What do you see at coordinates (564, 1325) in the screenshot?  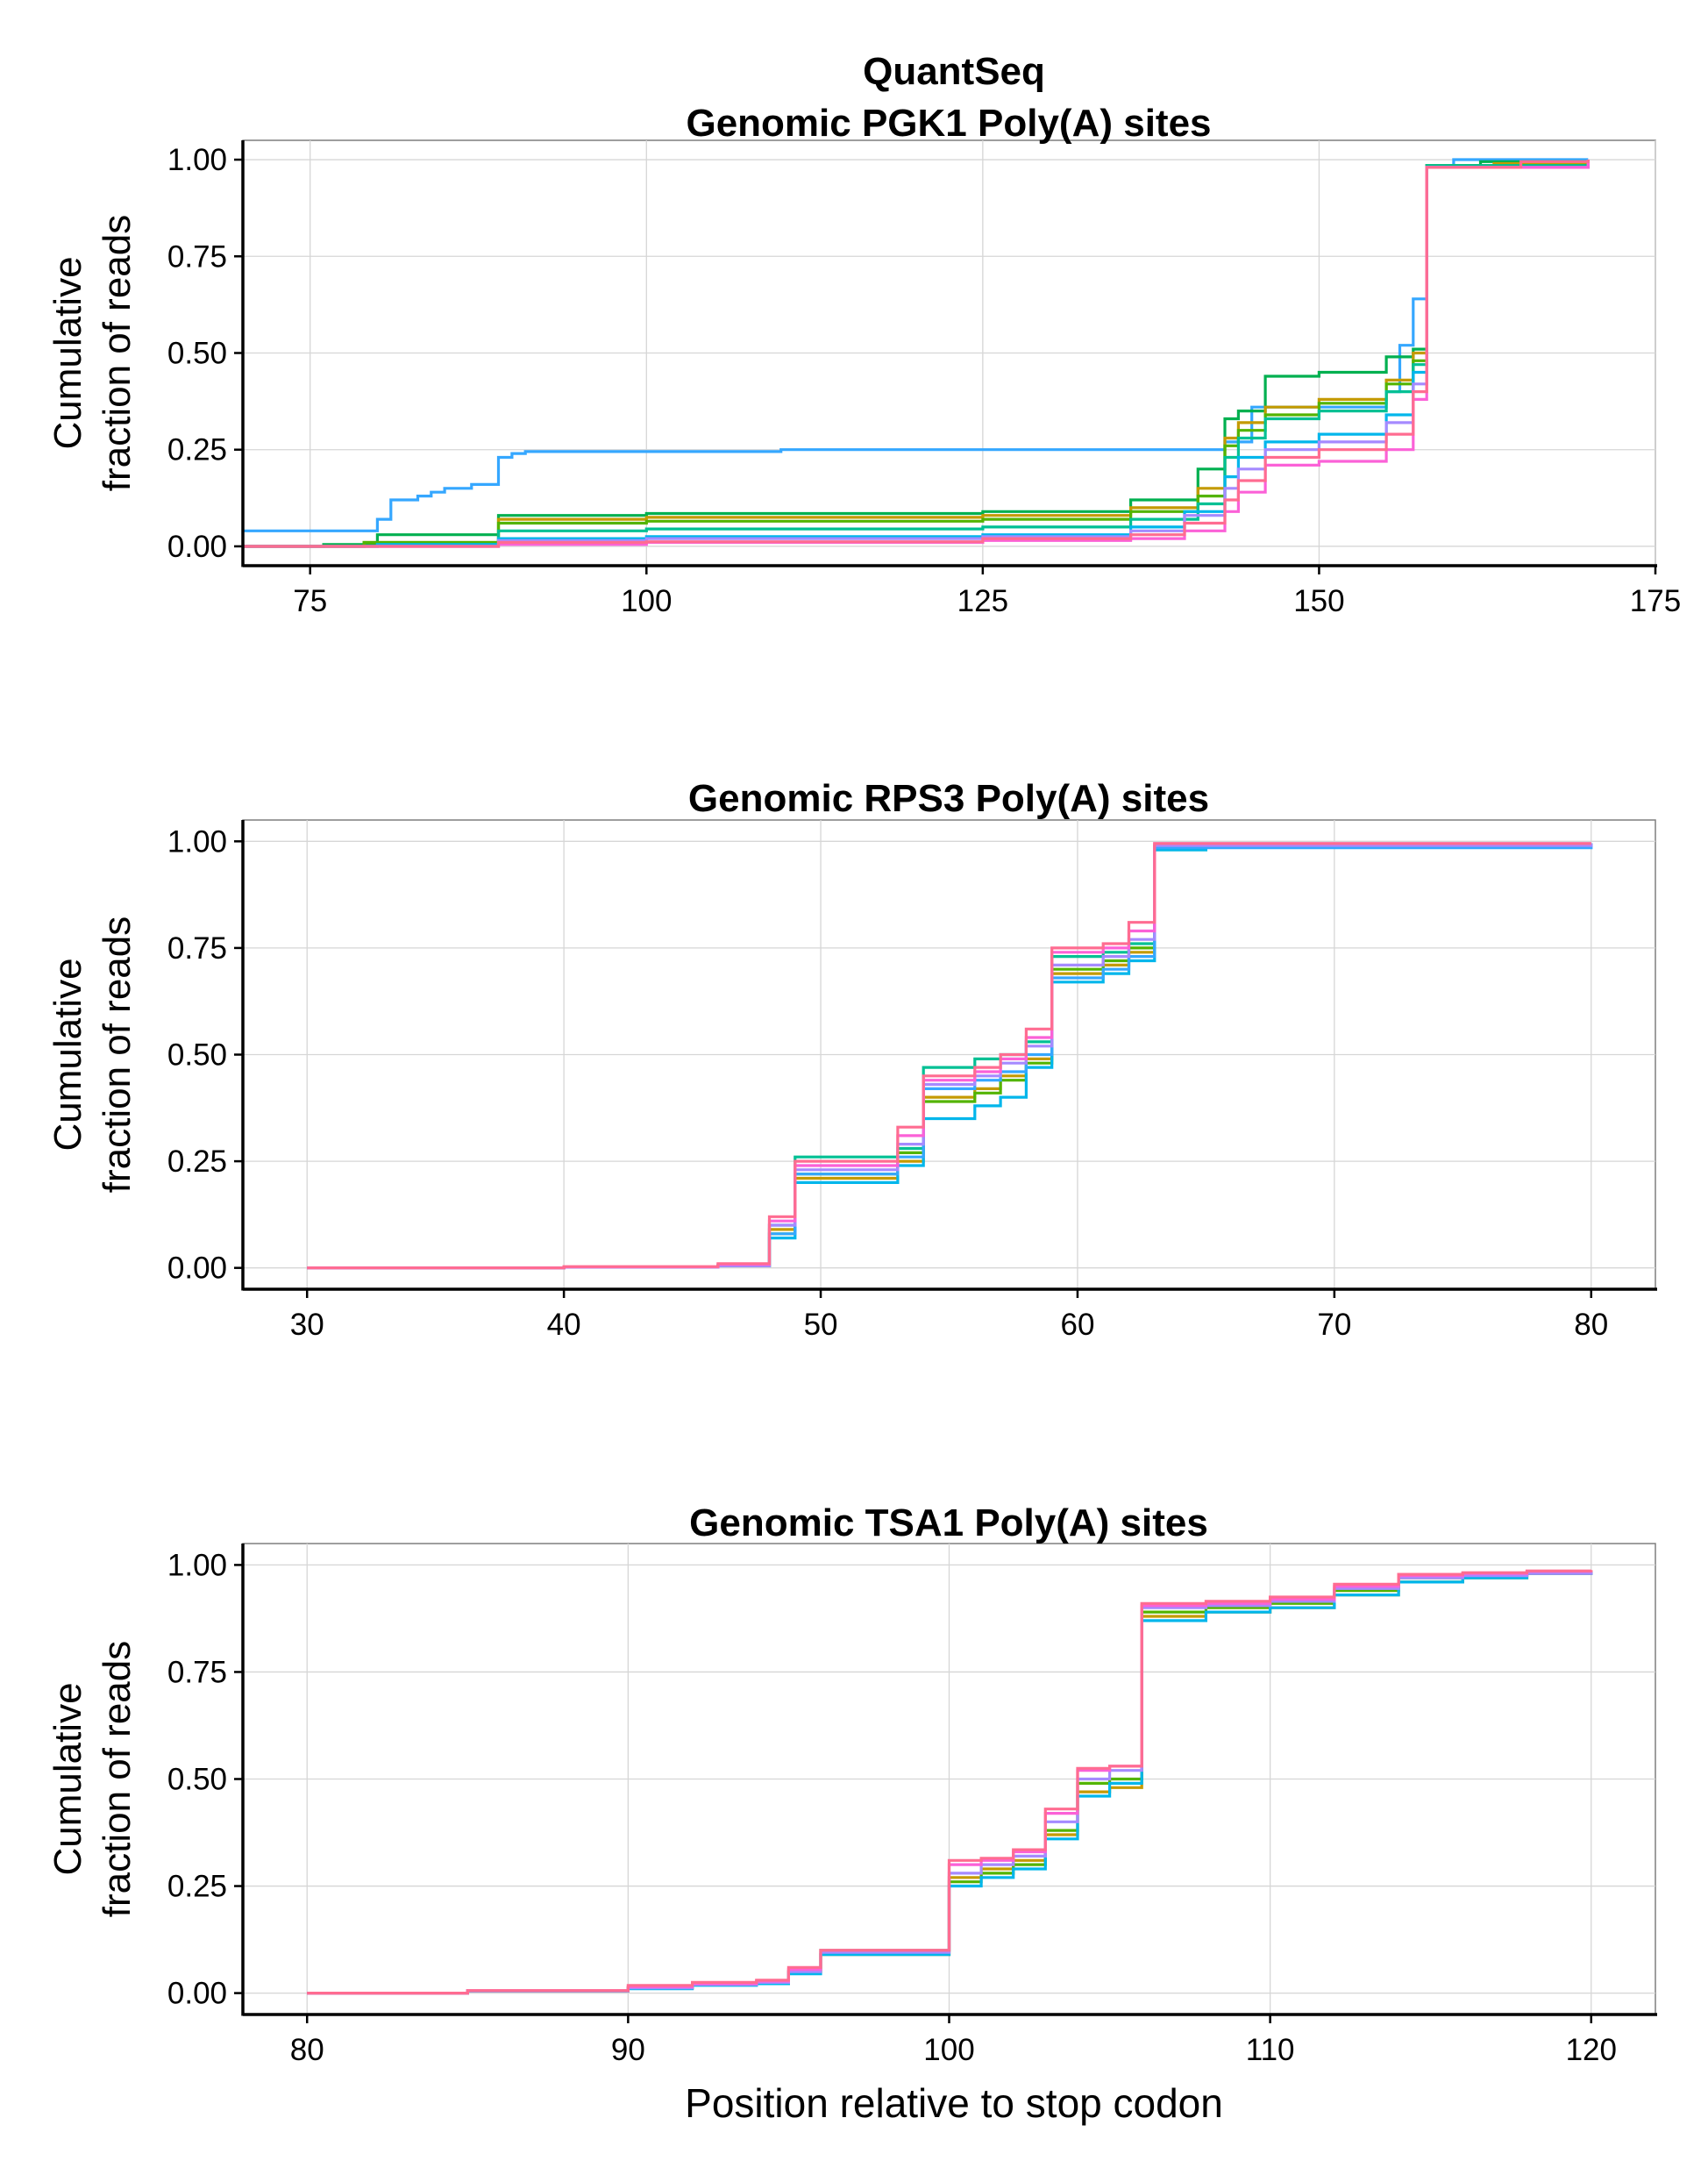 I see `x-tick-label: 40` at bounding box center [564, 1325].